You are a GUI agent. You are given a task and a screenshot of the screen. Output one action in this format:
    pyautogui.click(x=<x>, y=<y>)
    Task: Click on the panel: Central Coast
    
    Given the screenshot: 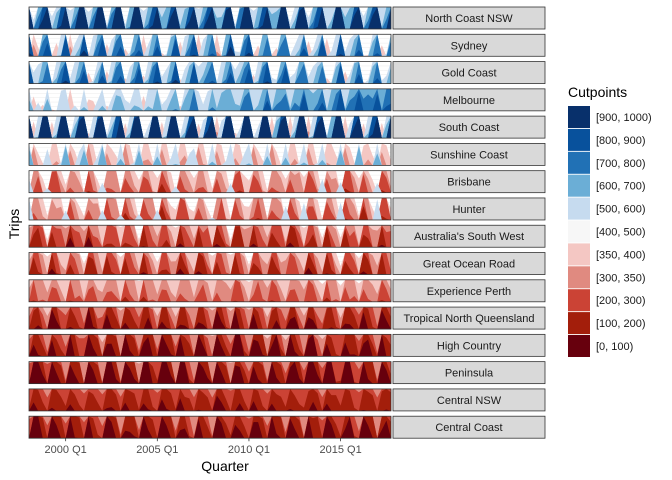 What is the action you would take?
    pyautogui.click(x=287, y=427)
    